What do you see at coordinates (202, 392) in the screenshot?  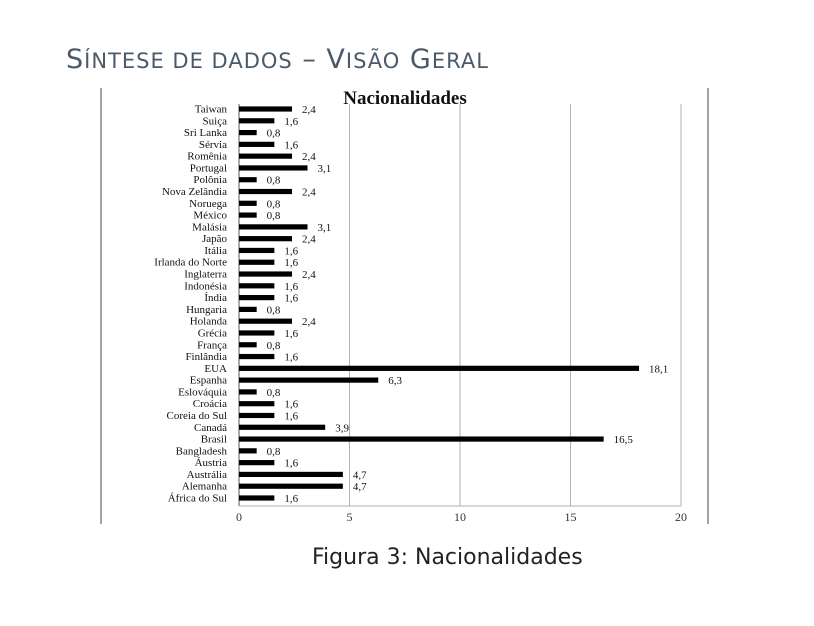 I see `category-label: Eslováquia` at bounding box center [202, 392].